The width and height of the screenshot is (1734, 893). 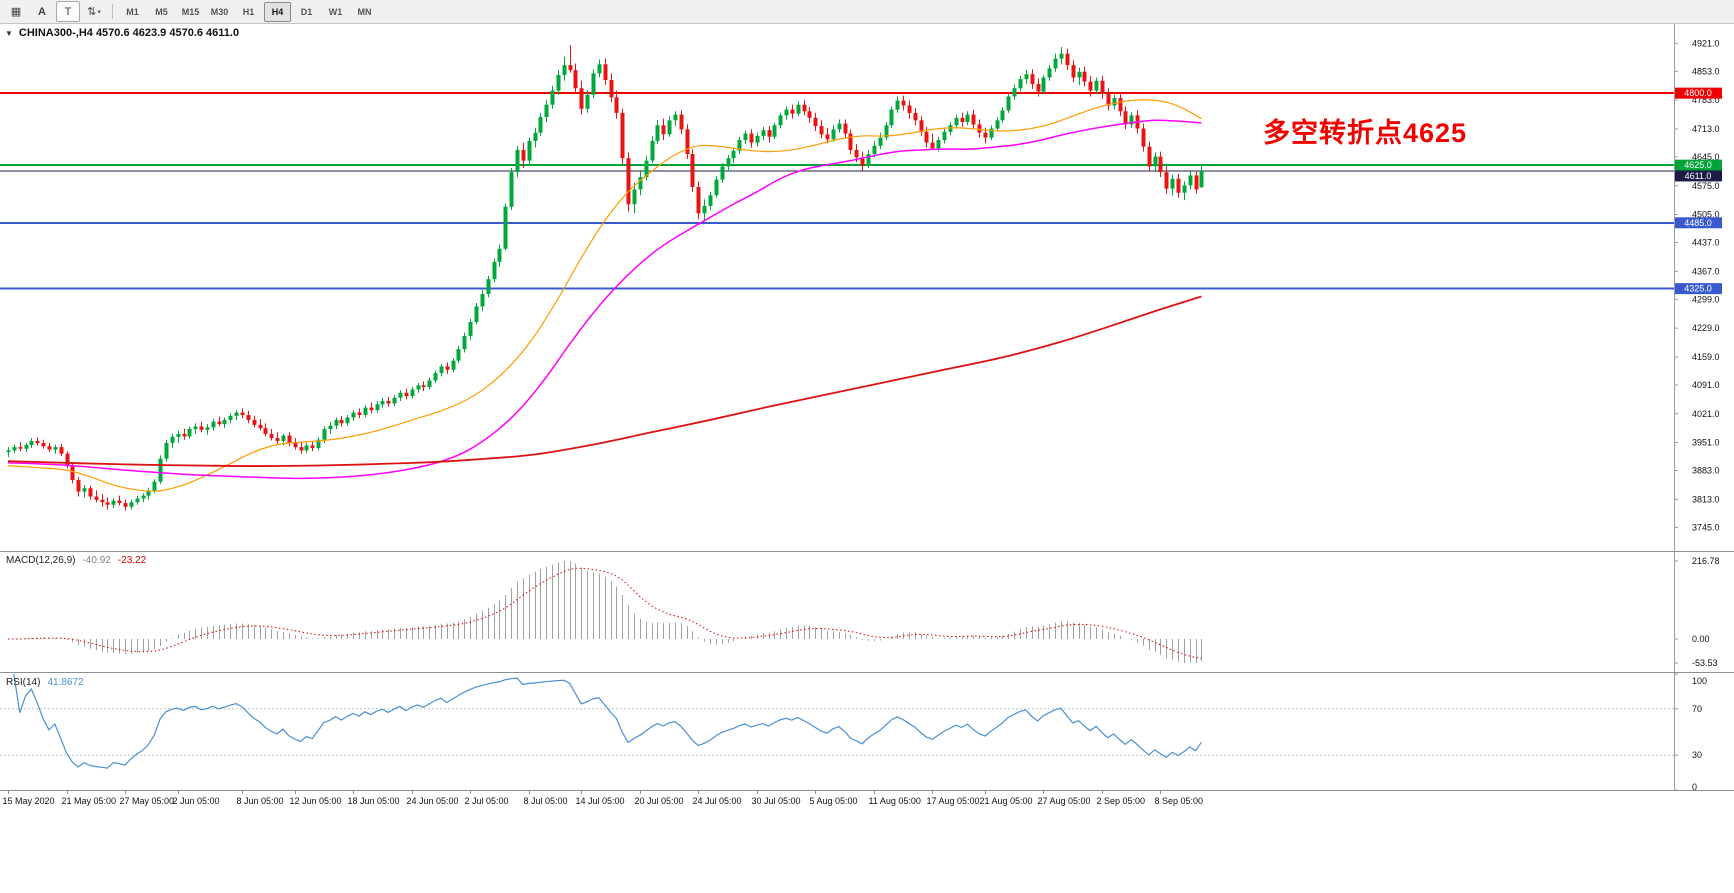 I want to click on rsi-pane, so click(x=837, y=721).